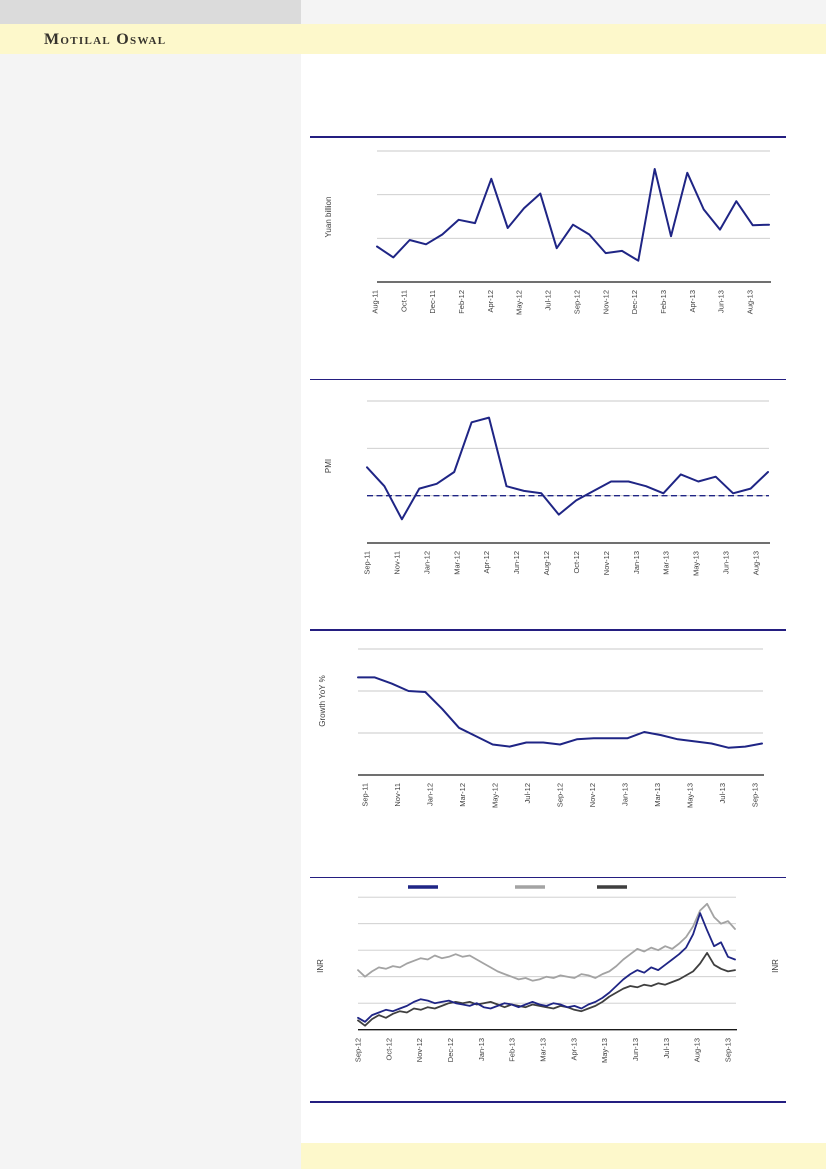 Image resolution: width=826 pixels, height=1169 pixels. Describe the element at coordinates (328, 466) in the screenshot. I see `y-axis-title: PMI` at that location.